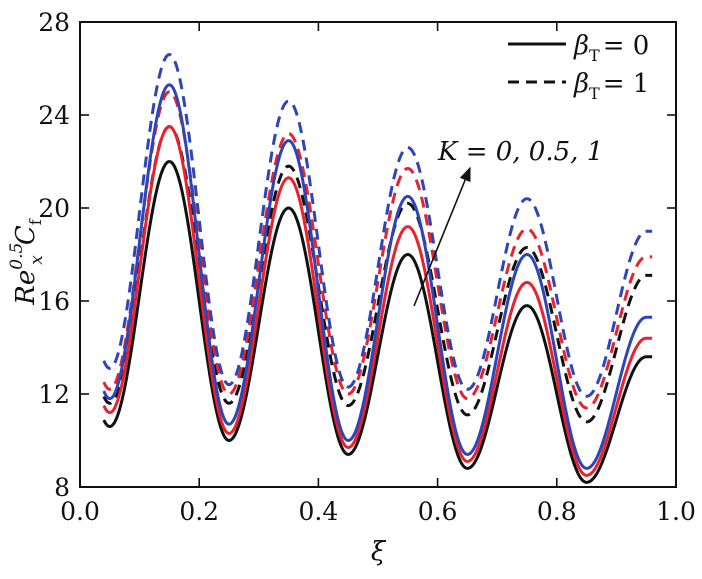  I want to click on x-tick-label: 0.8, so click(557, 511).